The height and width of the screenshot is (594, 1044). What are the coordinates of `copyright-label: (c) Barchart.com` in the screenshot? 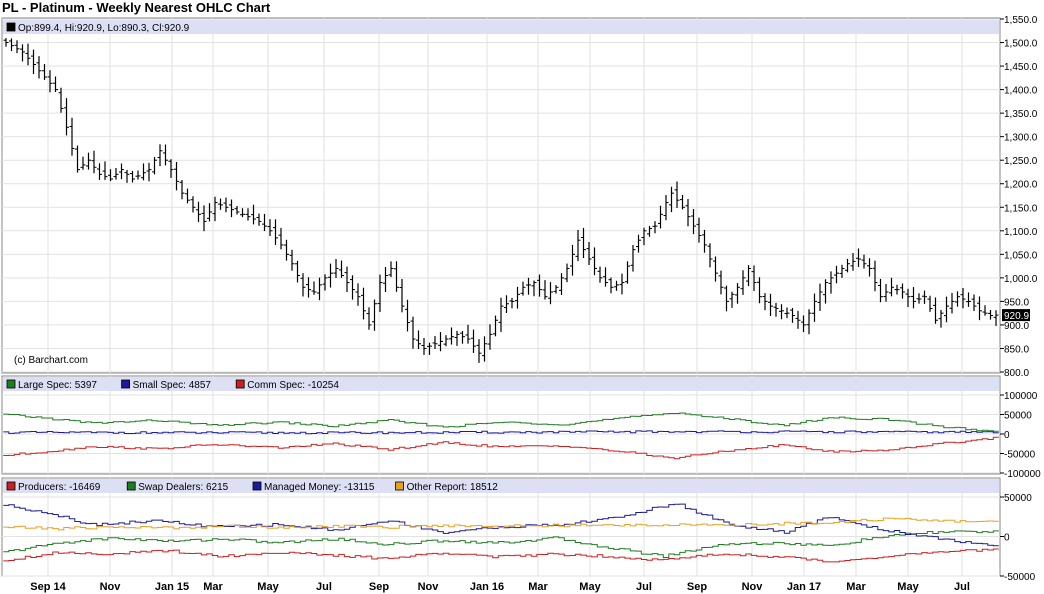 It's located at (51, 360).